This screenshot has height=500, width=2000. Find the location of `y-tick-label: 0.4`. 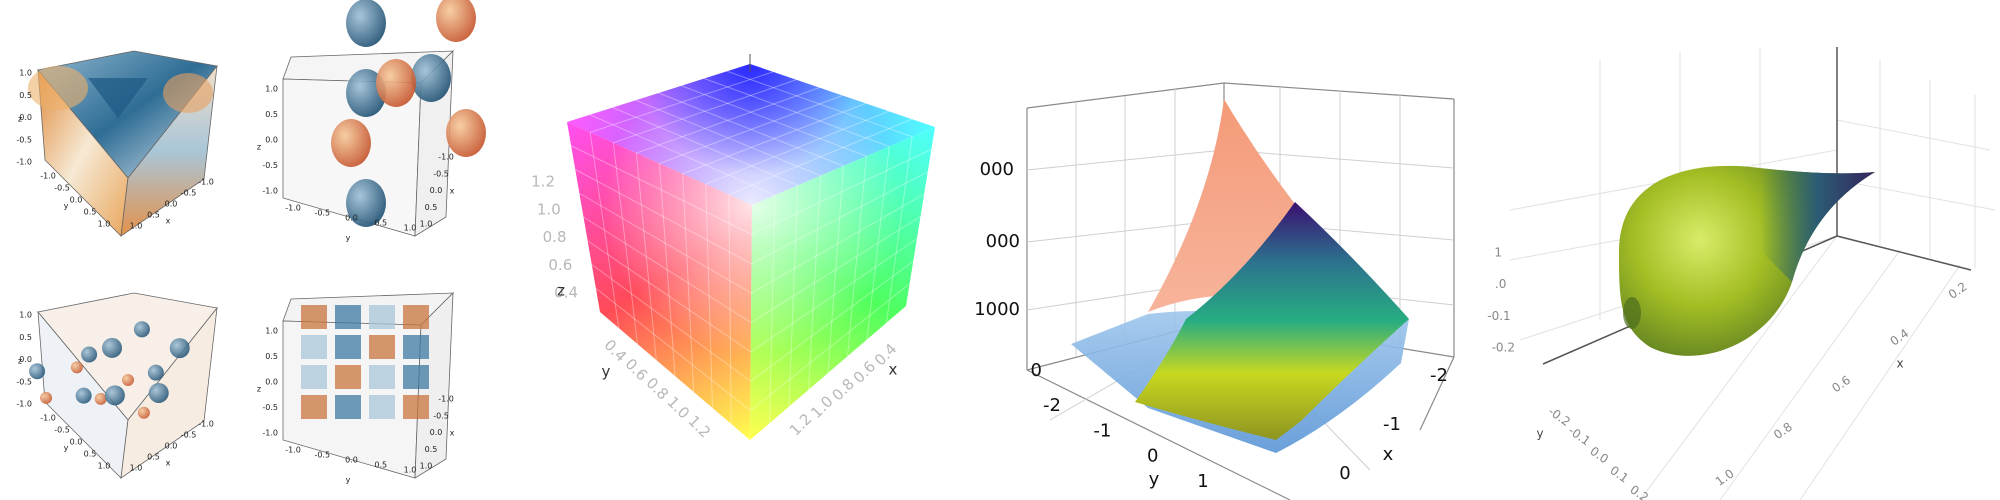

y-tick-label: 0.4 is located at coordinates (616, 351).